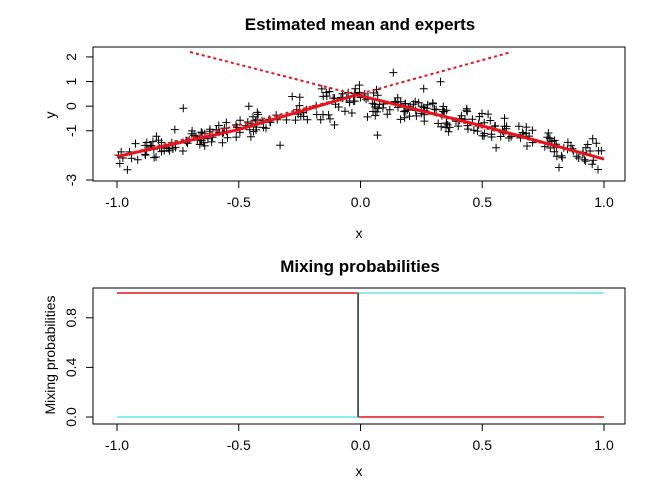  I want to click on y-tick-label: 0.0, so click(71, 417).